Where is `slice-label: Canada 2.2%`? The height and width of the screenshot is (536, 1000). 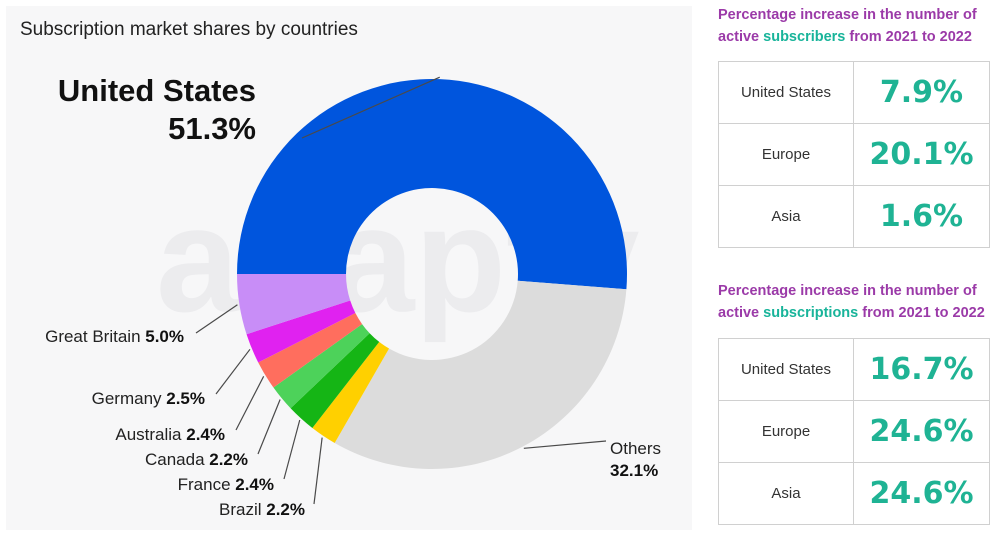 slice-label: Canada 2.2% is located at coordinates (196, 459).